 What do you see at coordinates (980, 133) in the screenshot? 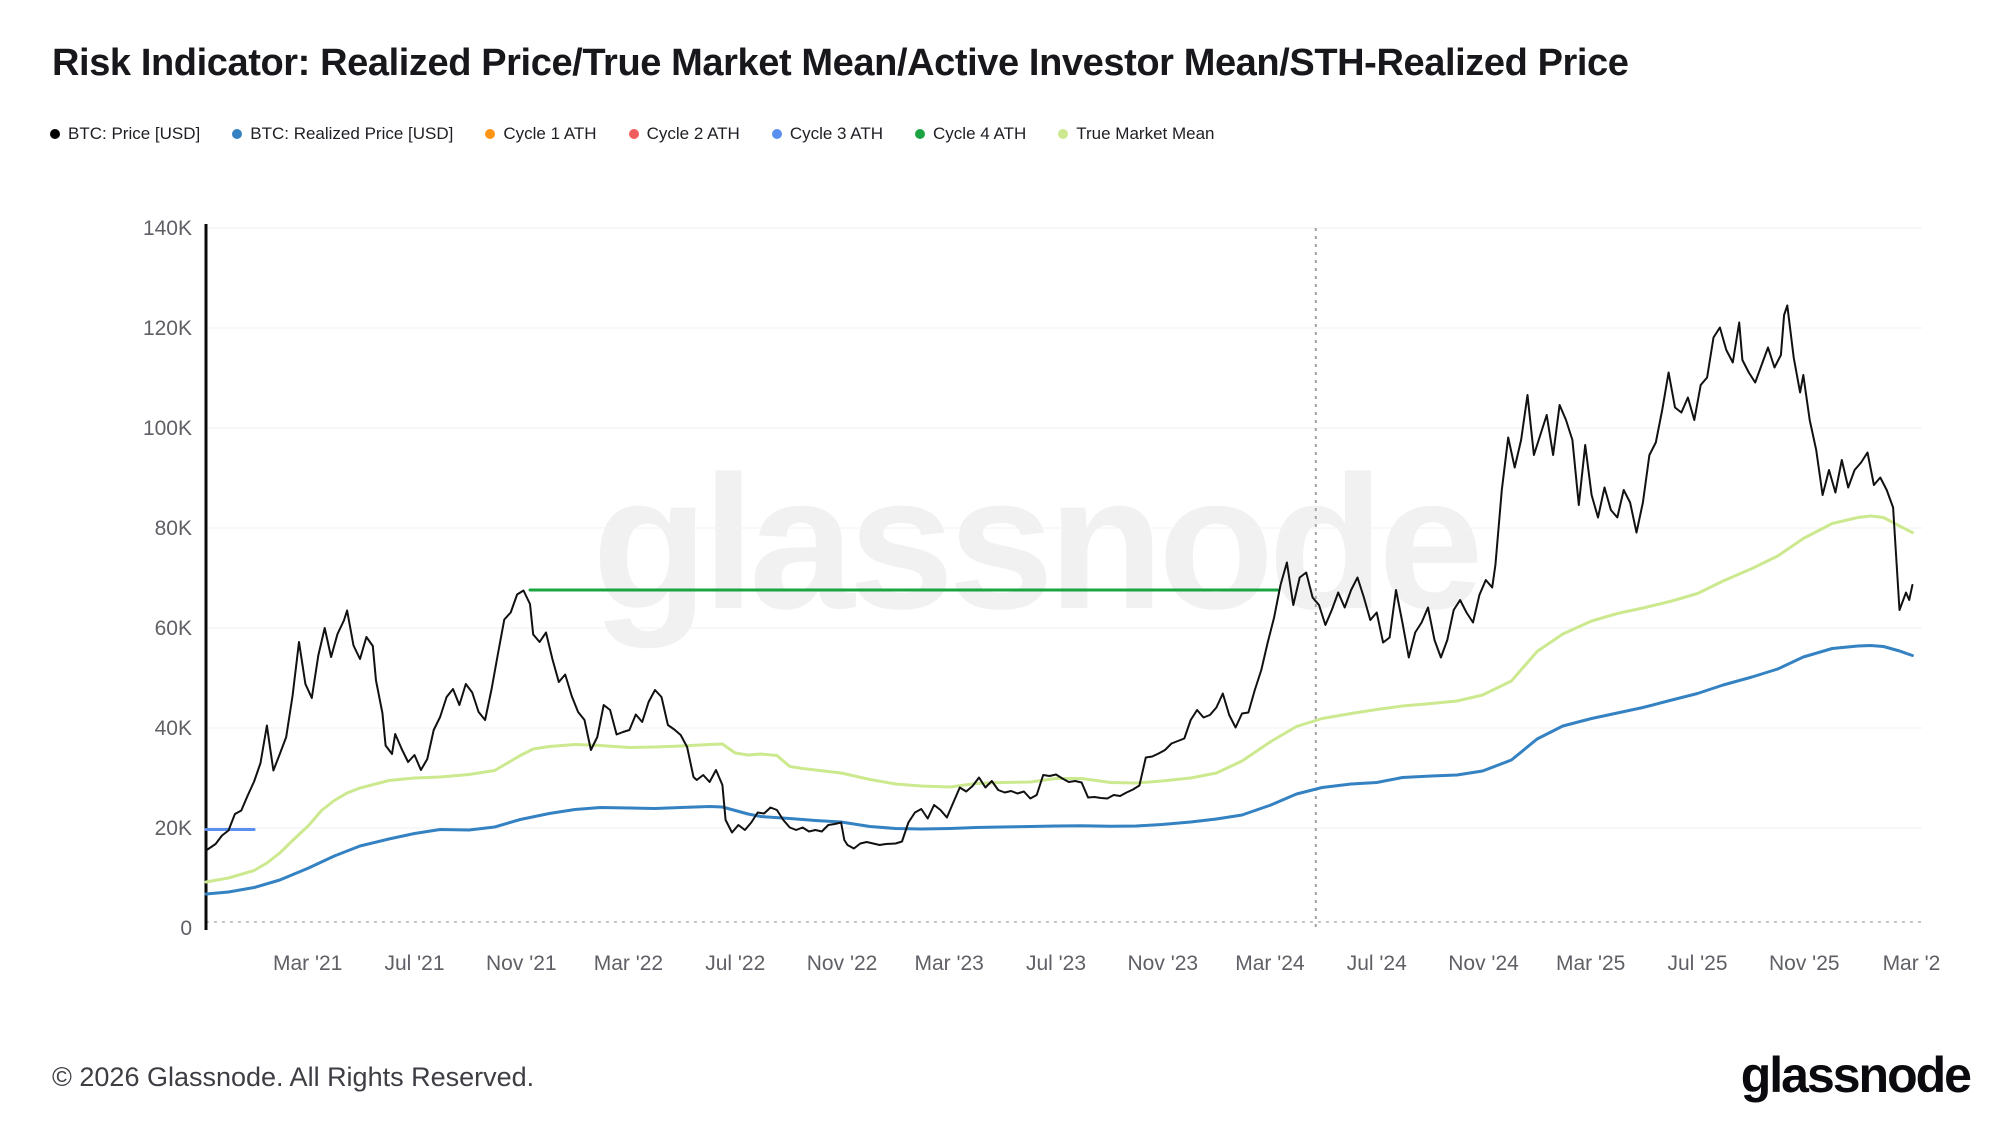
I see `legend-label: Cycle 4 ATH` at bounding box center [980, 133].